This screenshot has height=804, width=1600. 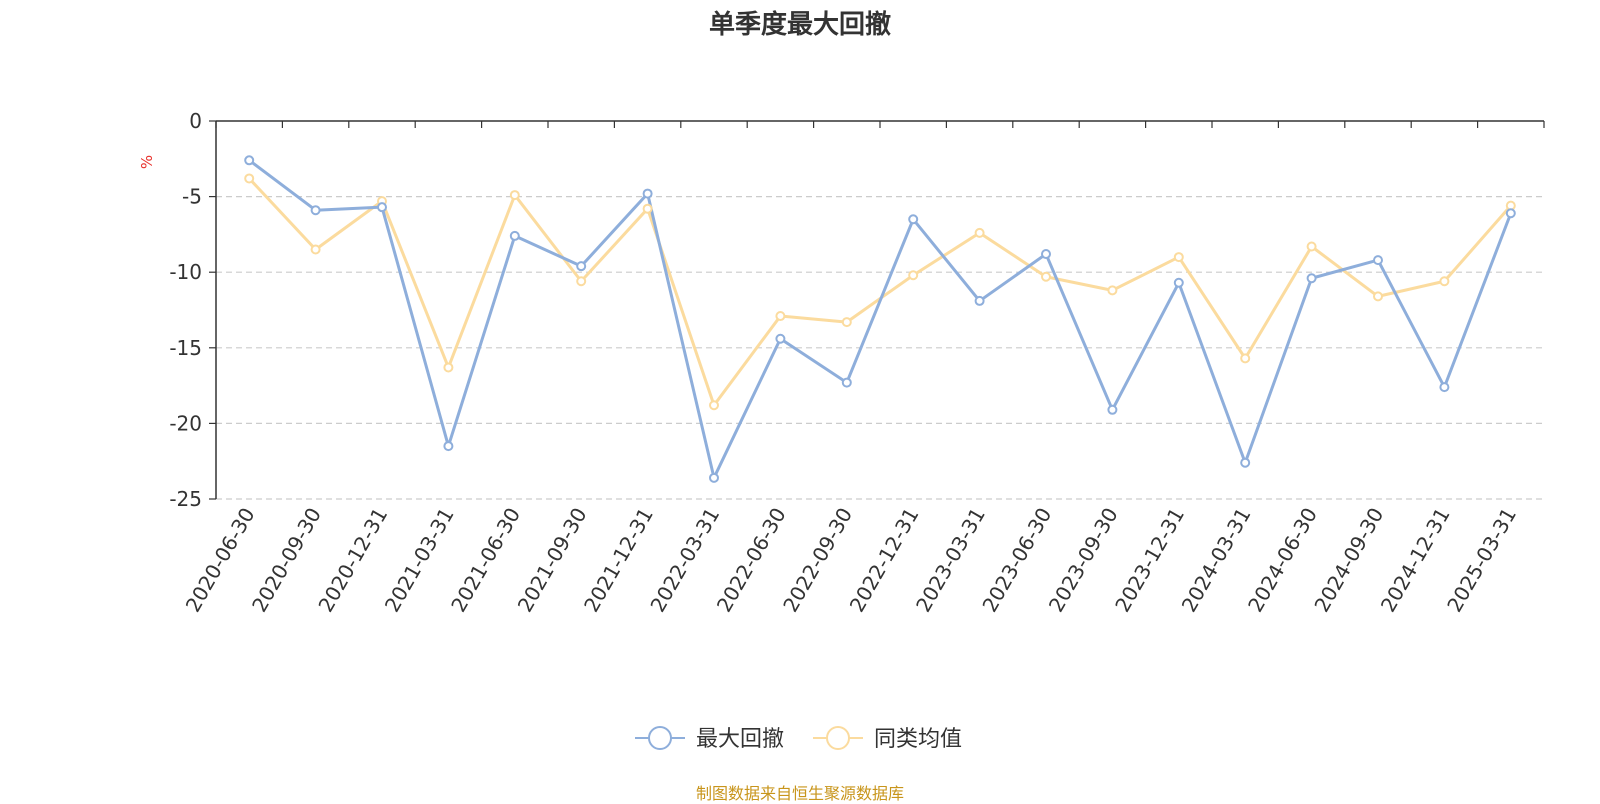 What do you see at coordinates (185, 423) in the screenshot?
I see `y-tick-label: -20` at bounding box center [185, 423].